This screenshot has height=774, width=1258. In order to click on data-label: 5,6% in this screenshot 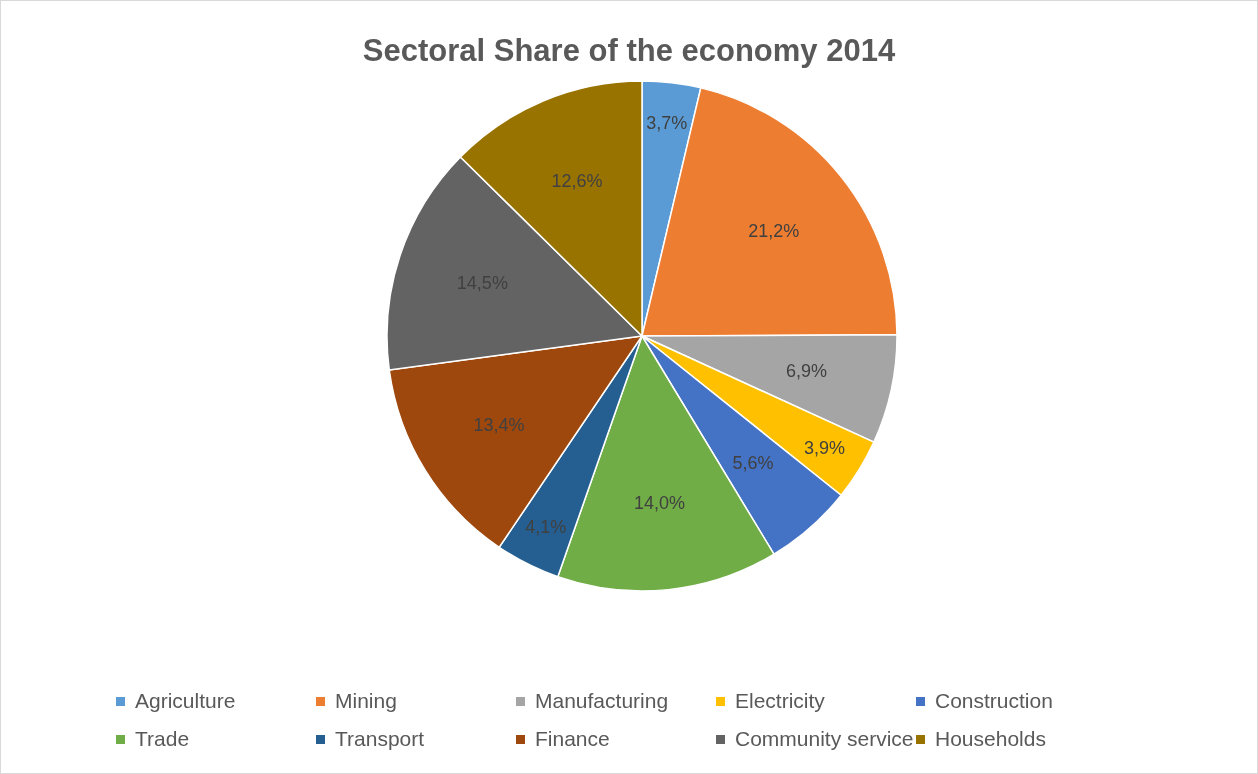, I will do `click(753, 462)`.